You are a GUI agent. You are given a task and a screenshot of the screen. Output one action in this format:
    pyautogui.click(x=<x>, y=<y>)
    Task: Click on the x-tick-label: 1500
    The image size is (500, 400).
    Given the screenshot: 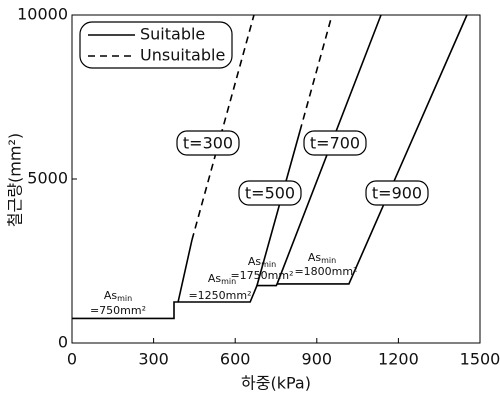 What is the action you would take?
    pyautogui.click(x=480, y=359)
    